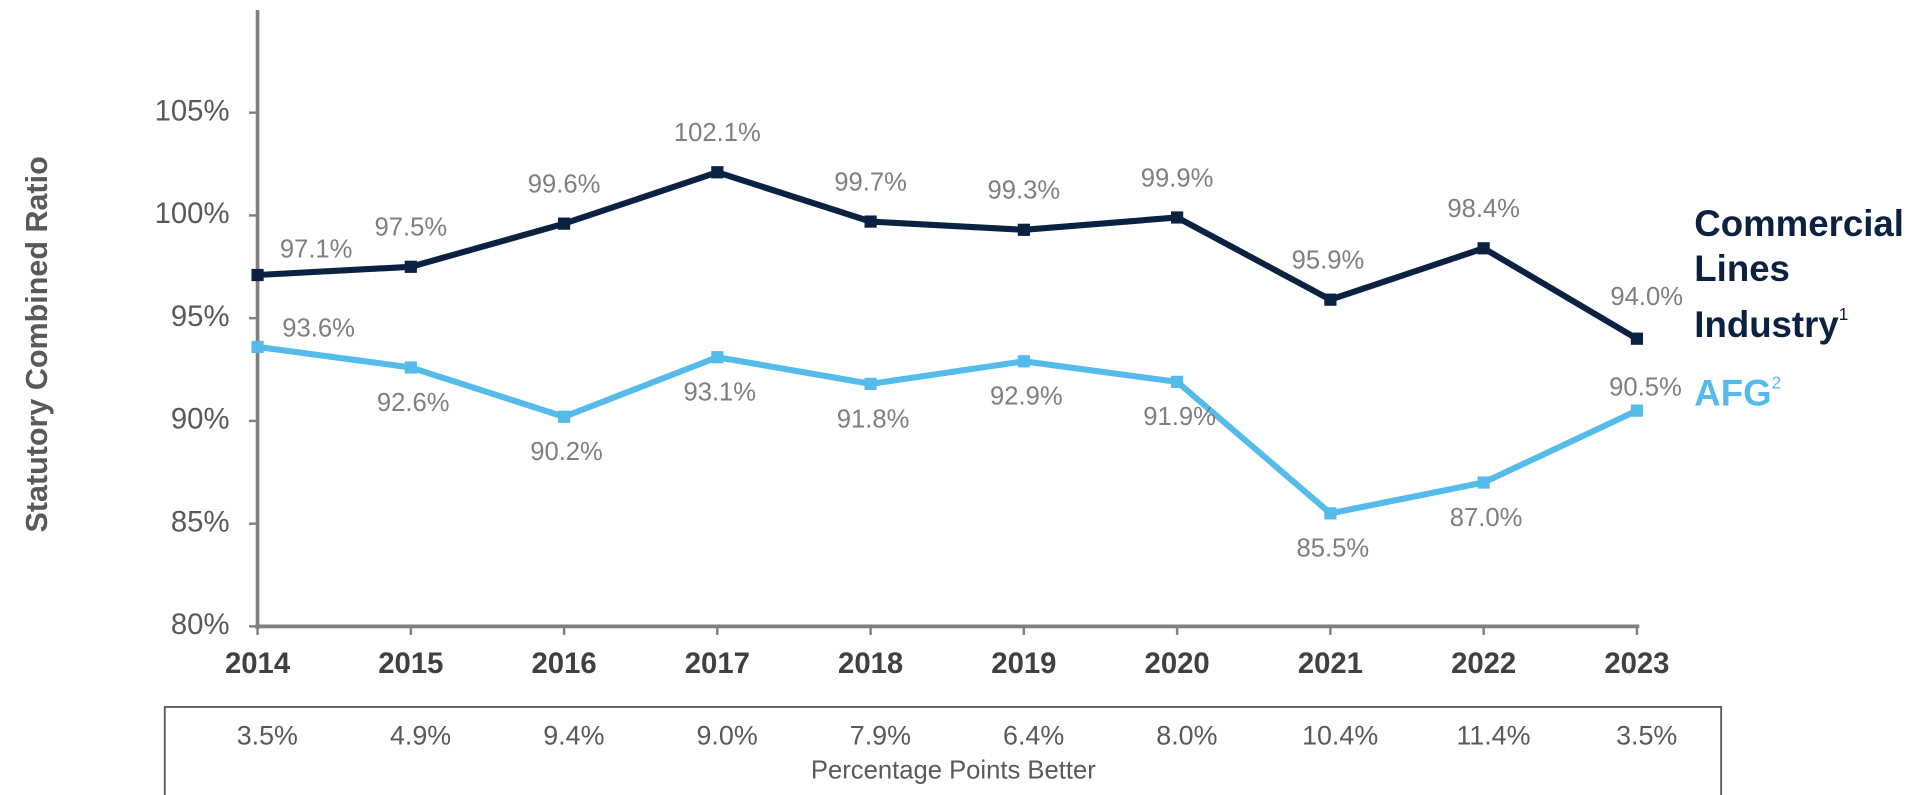  I want to click on legend-name: Commercial Lines Industry, so click(1799, 275).